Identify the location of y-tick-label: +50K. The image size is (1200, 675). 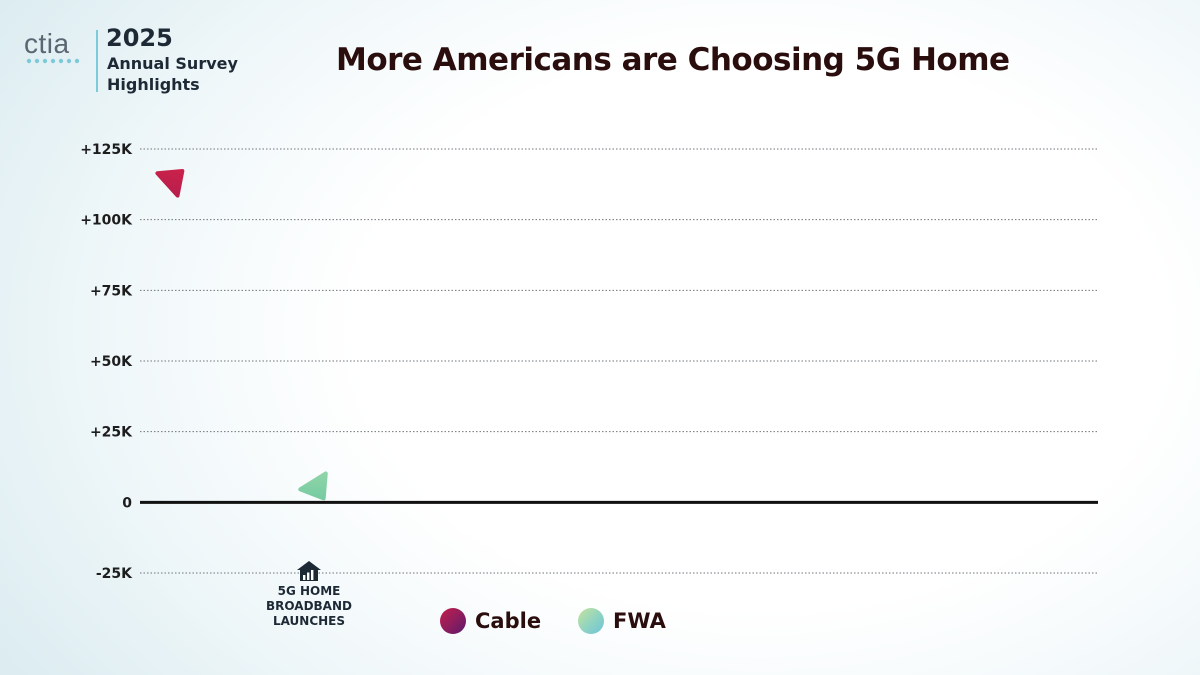
(111, 362).